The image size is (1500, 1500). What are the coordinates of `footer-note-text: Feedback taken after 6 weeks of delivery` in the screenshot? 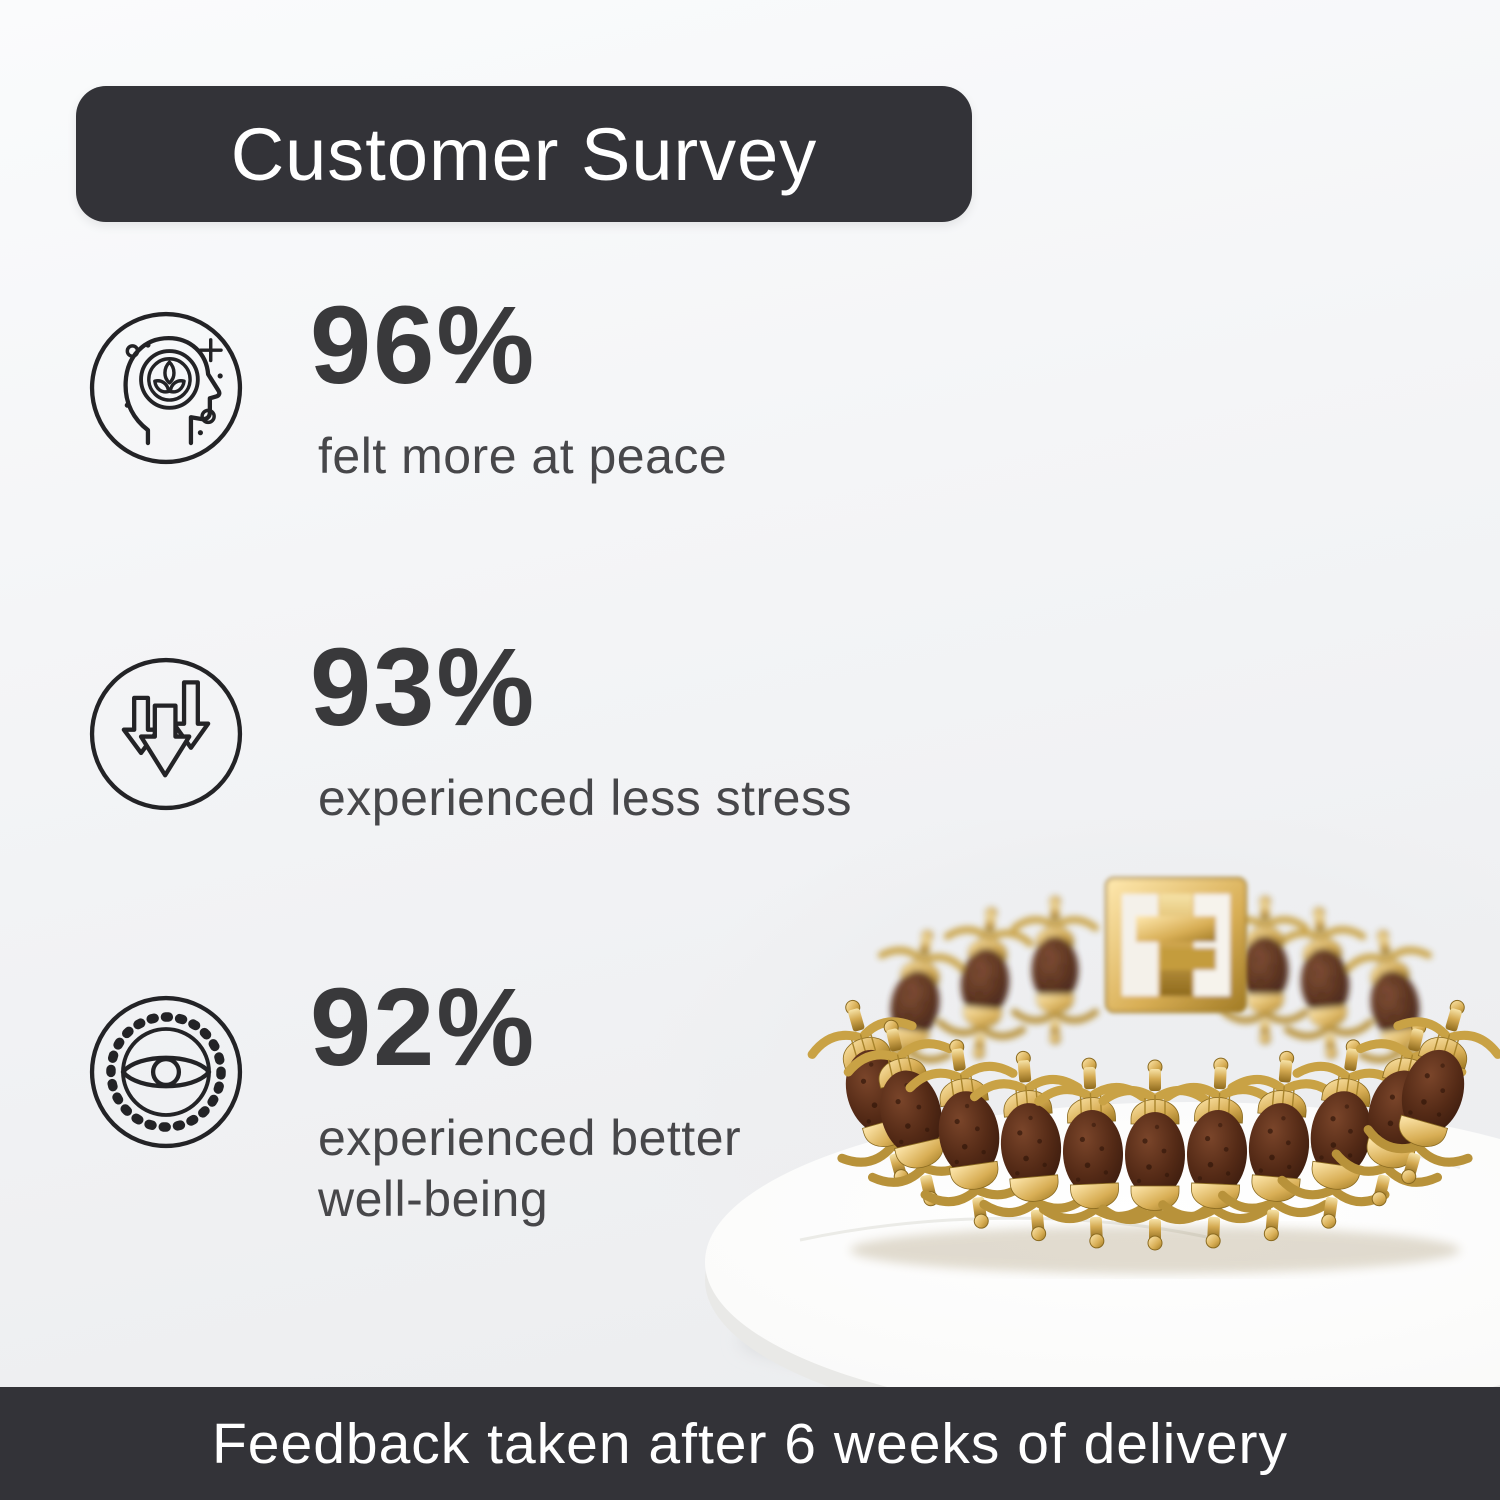 It's located at (750, 1443).